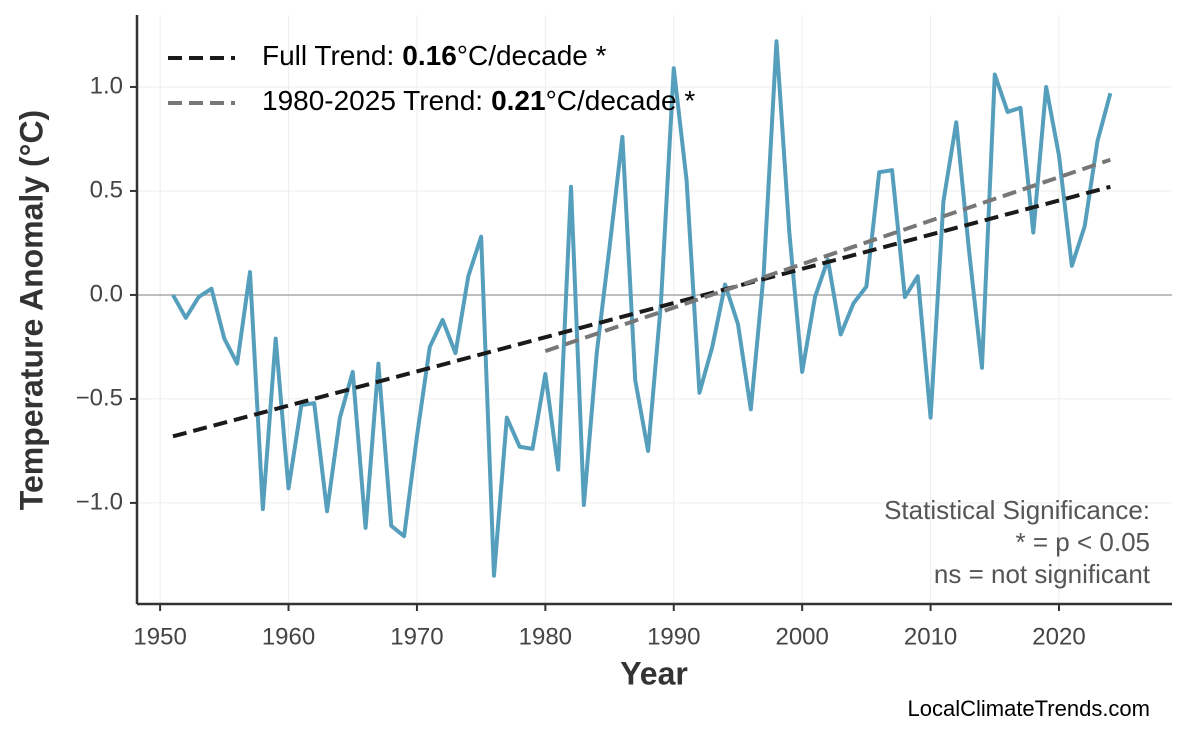 The width and height of the screenshot is (1186, 737). Describe the element at coordinates (99, 501) in the screenshot. I see `y-tick-label: −1.0` at that location.